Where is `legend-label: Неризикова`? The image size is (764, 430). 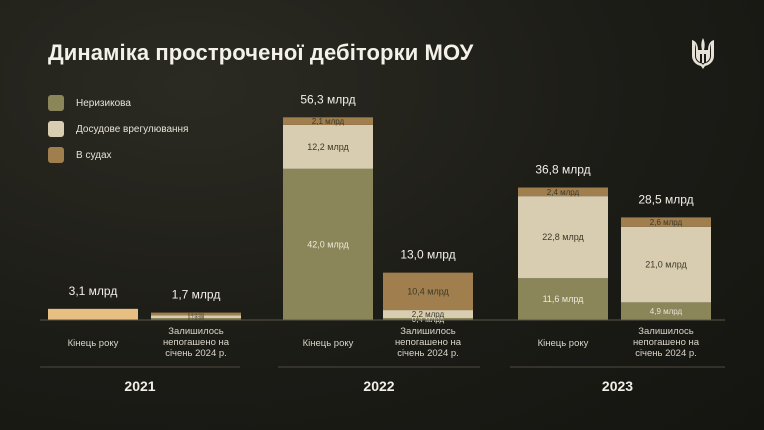 legend-label: Неризикова is located at coordinates (103, 103).